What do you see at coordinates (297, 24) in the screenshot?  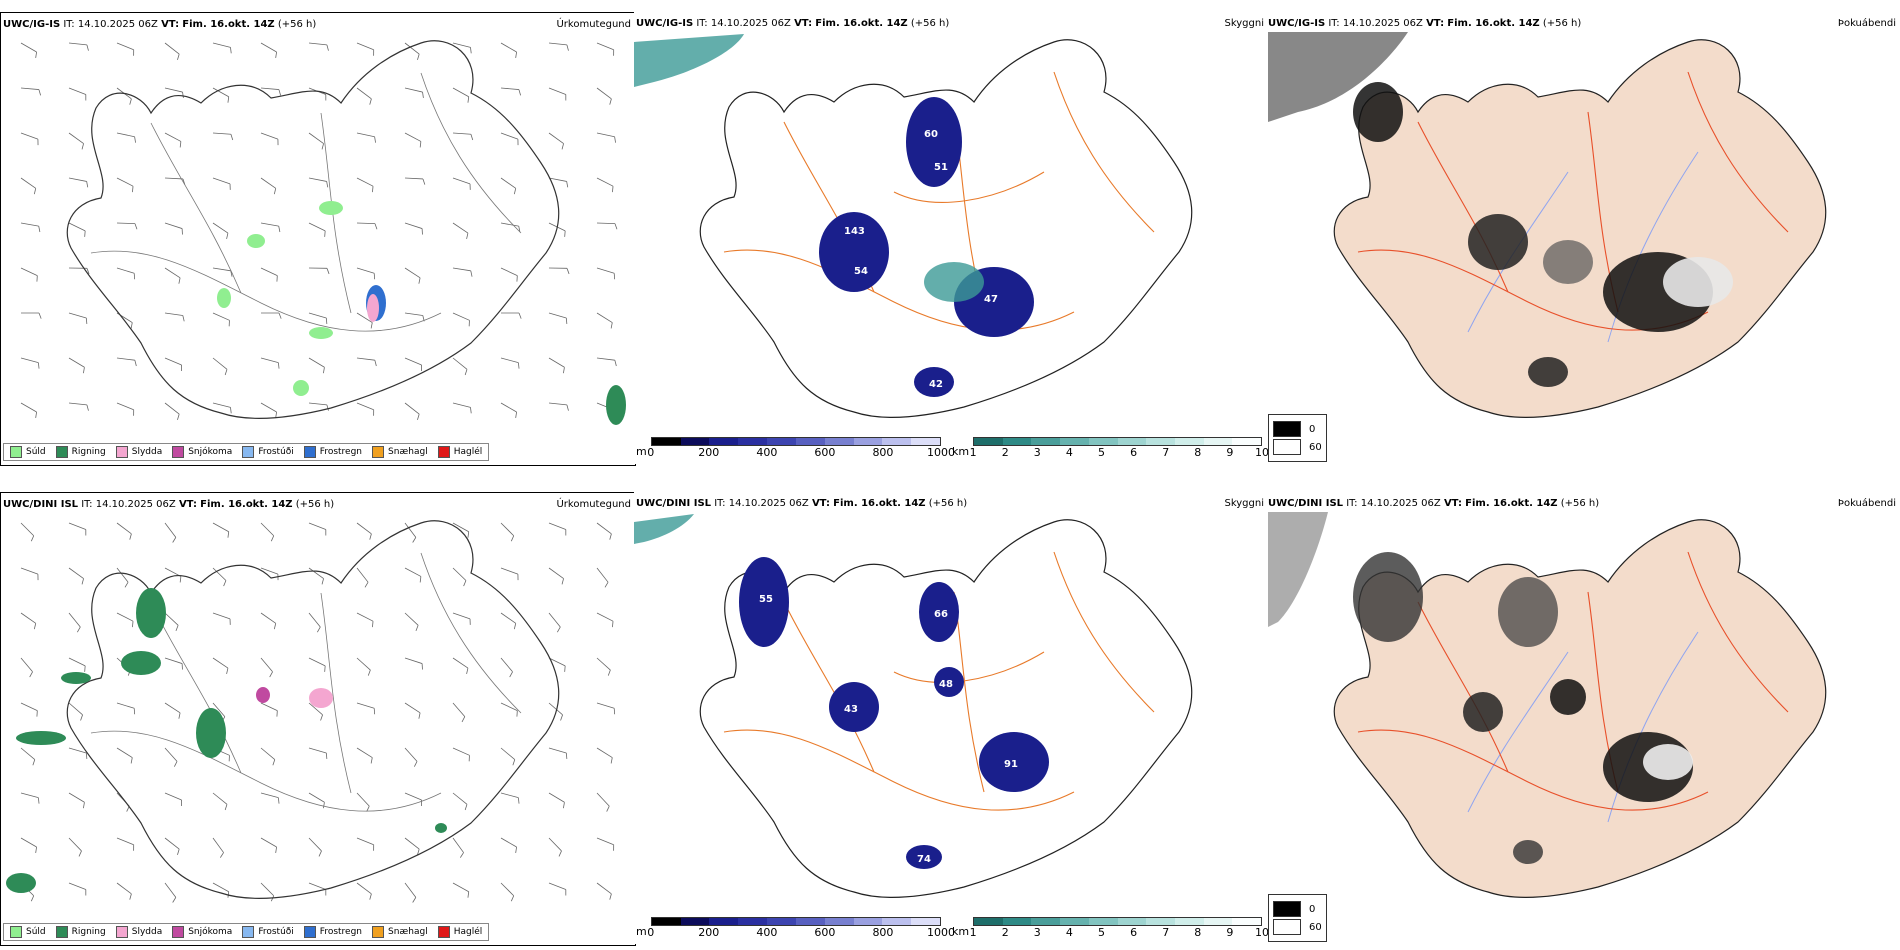 I see `lead-time: (+56 h)` at bounding box center [297, 24].